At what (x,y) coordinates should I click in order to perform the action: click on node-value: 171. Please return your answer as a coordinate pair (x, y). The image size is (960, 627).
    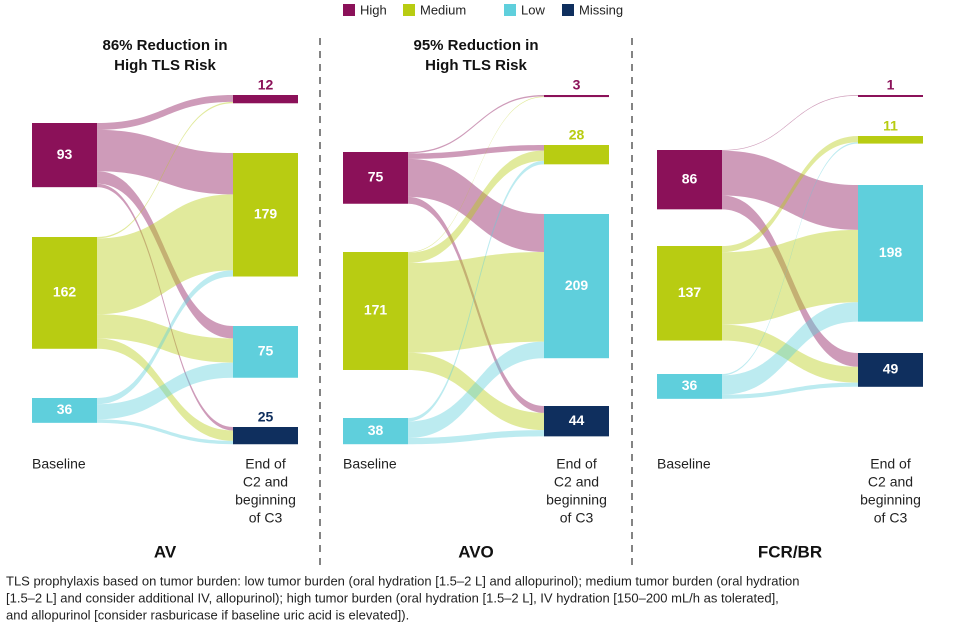
    Looking at the image, I should click on (376, 310).